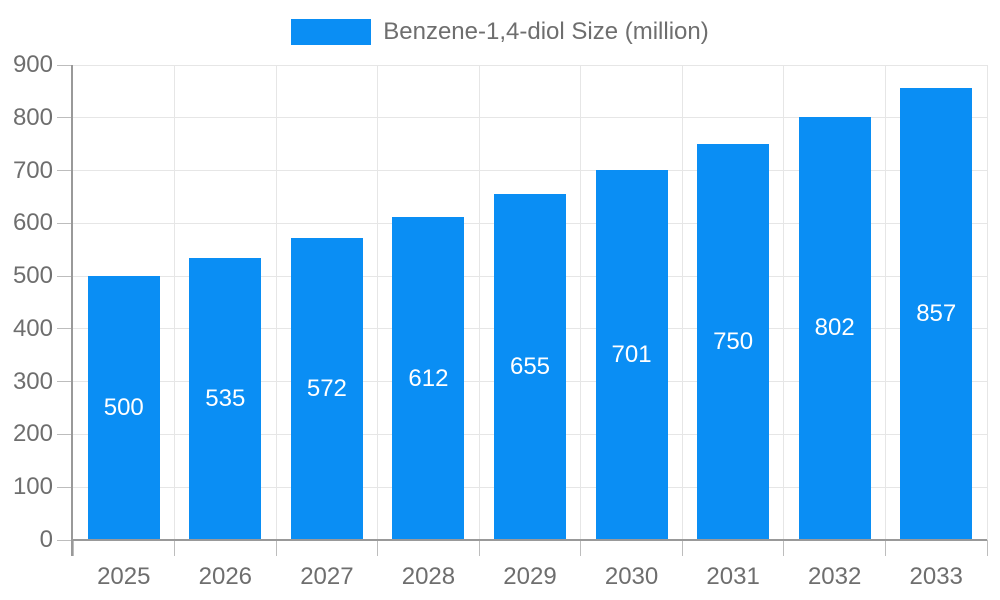 Image resolution: width=1000 pixels, height=600 pixels. I want to click on x-axis-tick-label: 2025, so click(124, 576).